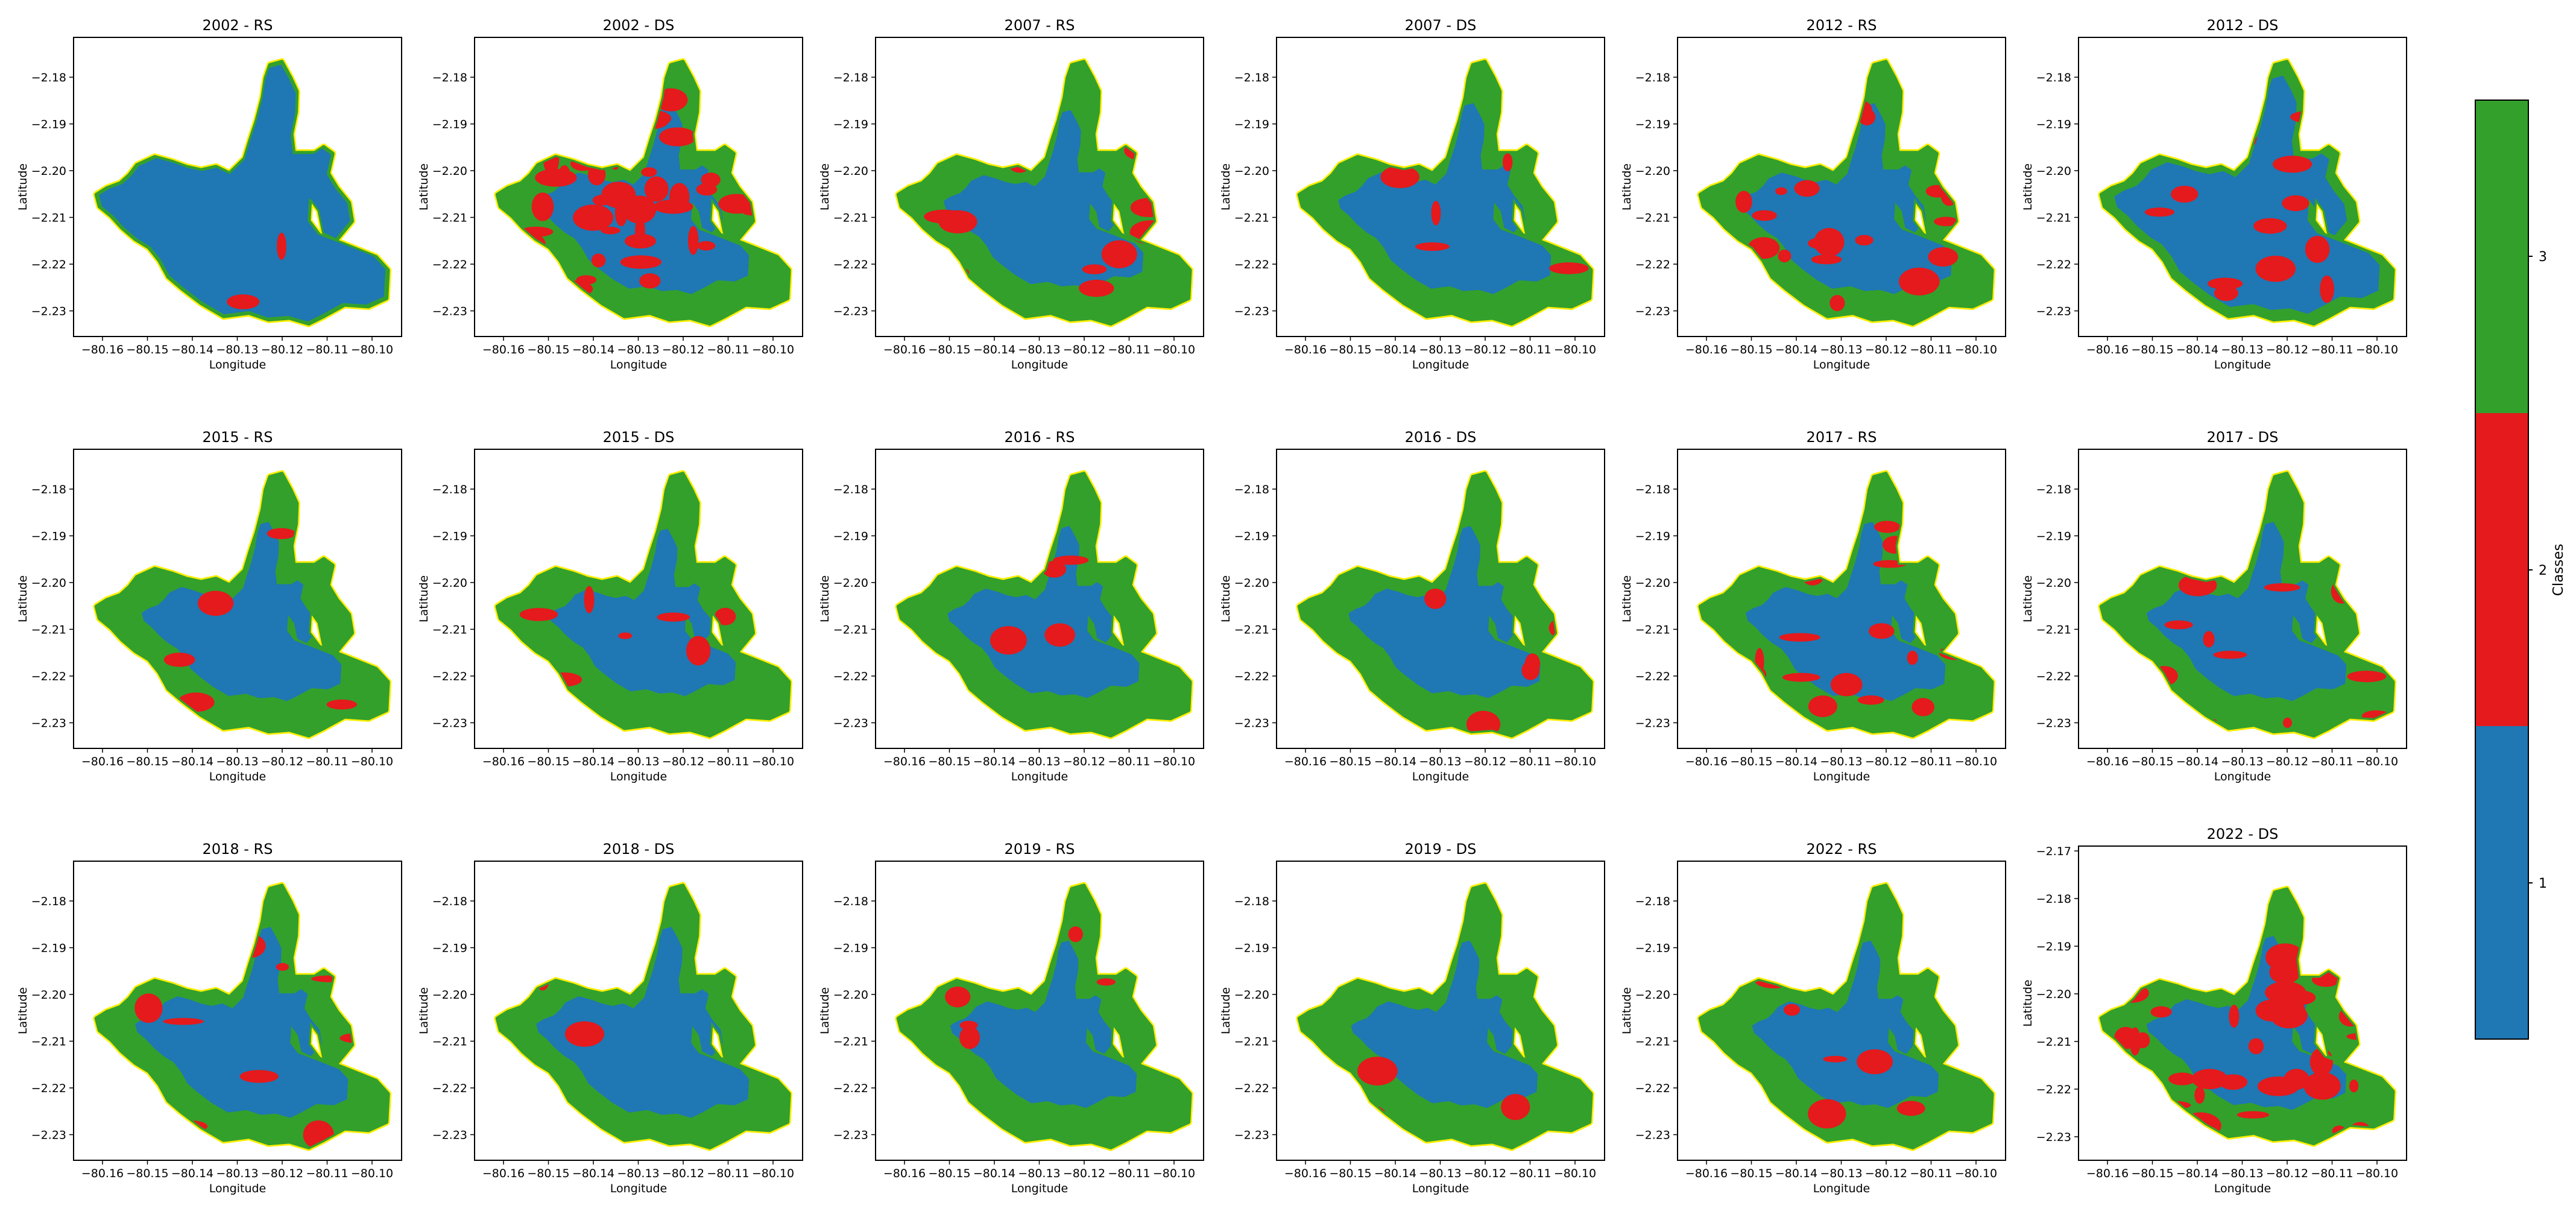 The height and width of the screenshot is (1223, 2576). What do you see at coordinates (2520, 570) in the screenshot?
I see `classes-colorbar: 3 2 1 Classes` at bounding box center [2520, 570].